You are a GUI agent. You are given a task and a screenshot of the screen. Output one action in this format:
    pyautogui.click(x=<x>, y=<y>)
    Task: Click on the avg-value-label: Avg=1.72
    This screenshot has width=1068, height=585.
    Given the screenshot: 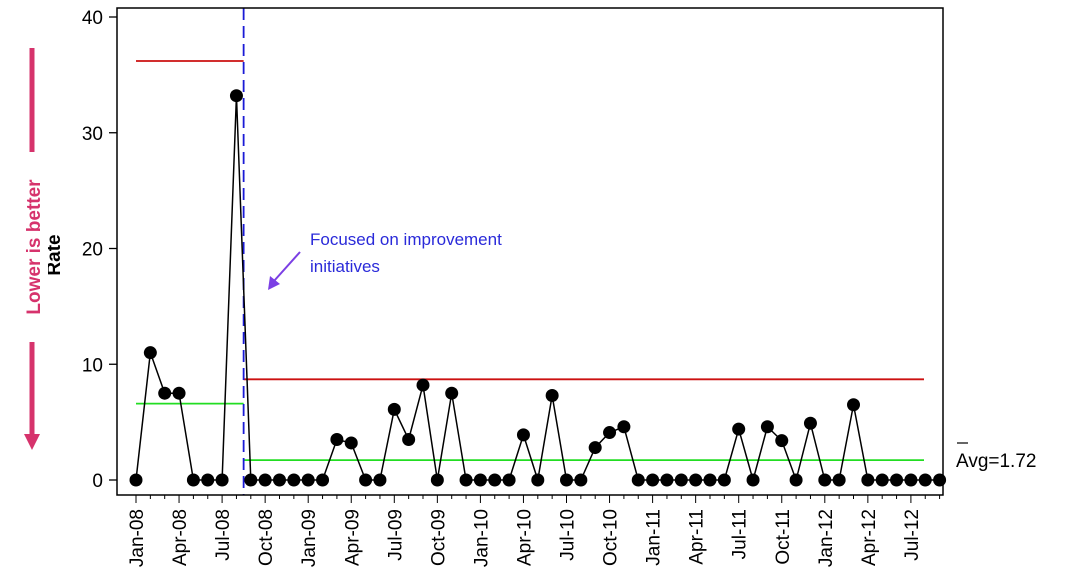 What is the action you would take?
    pyautogui.click(x=996, y=461)
    